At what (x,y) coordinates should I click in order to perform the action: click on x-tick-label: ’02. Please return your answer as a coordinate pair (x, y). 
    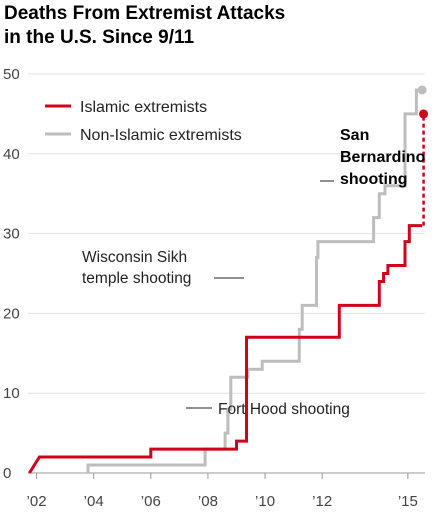
    Looking at the image, I should click on (37, 501).